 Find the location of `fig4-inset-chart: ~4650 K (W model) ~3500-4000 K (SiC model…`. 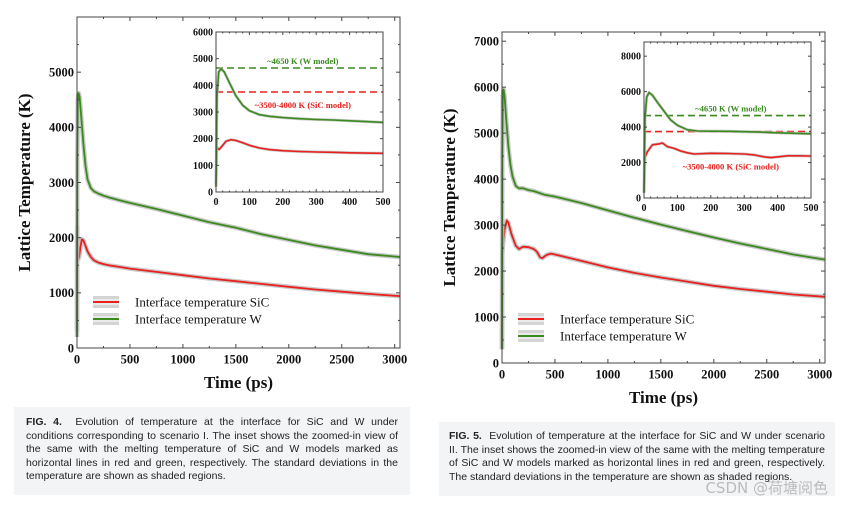

fig4-inset-chart: ~4650 K (W model) ~3500-4000 K (SiC model… is located at coordinates (292, 118).